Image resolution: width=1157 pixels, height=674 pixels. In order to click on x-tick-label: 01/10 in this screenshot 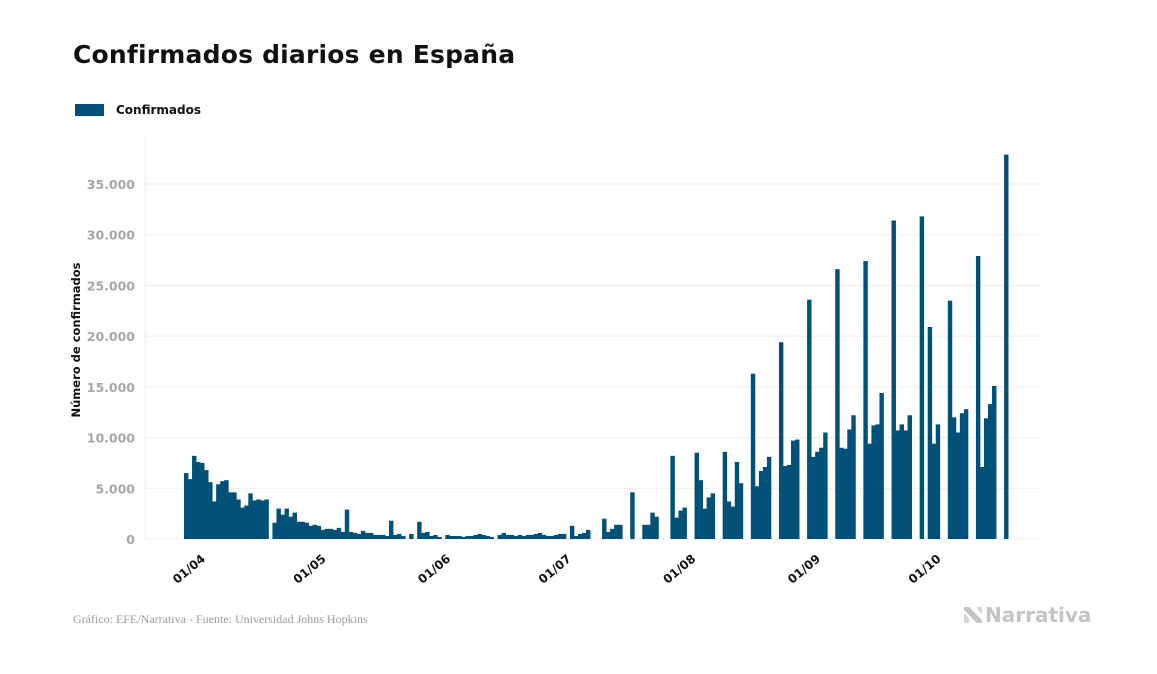, I will do `click(925, 569)`.